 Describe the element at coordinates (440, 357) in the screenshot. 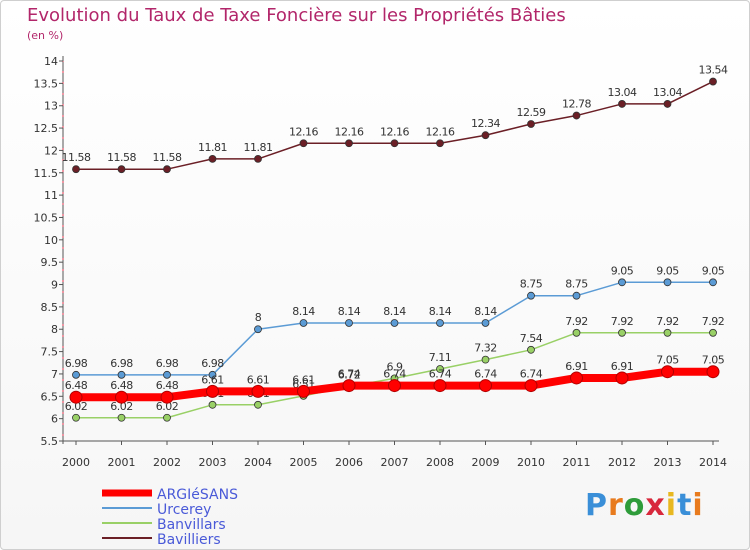

I see `data-label: 7.11` at that location.